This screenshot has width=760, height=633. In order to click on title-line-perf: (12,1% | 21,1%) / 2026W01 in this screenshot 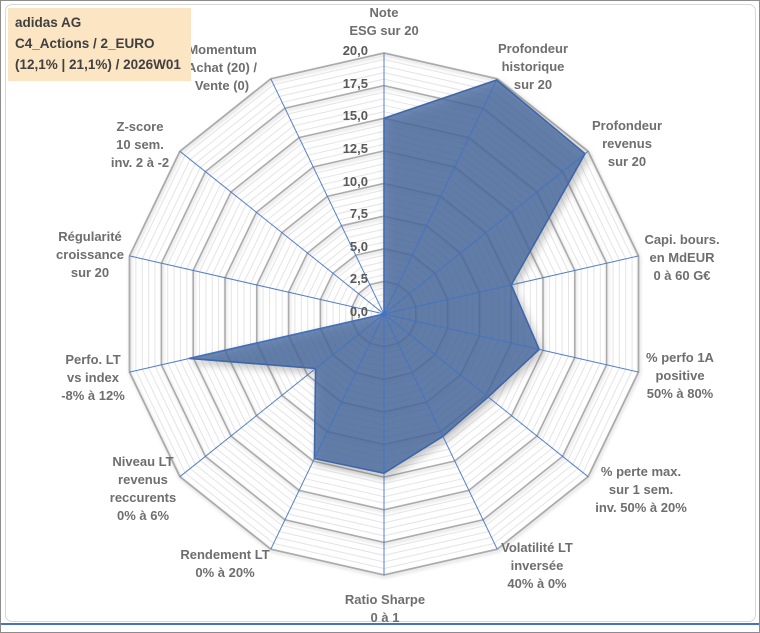, I will do `click(98, 64)`.